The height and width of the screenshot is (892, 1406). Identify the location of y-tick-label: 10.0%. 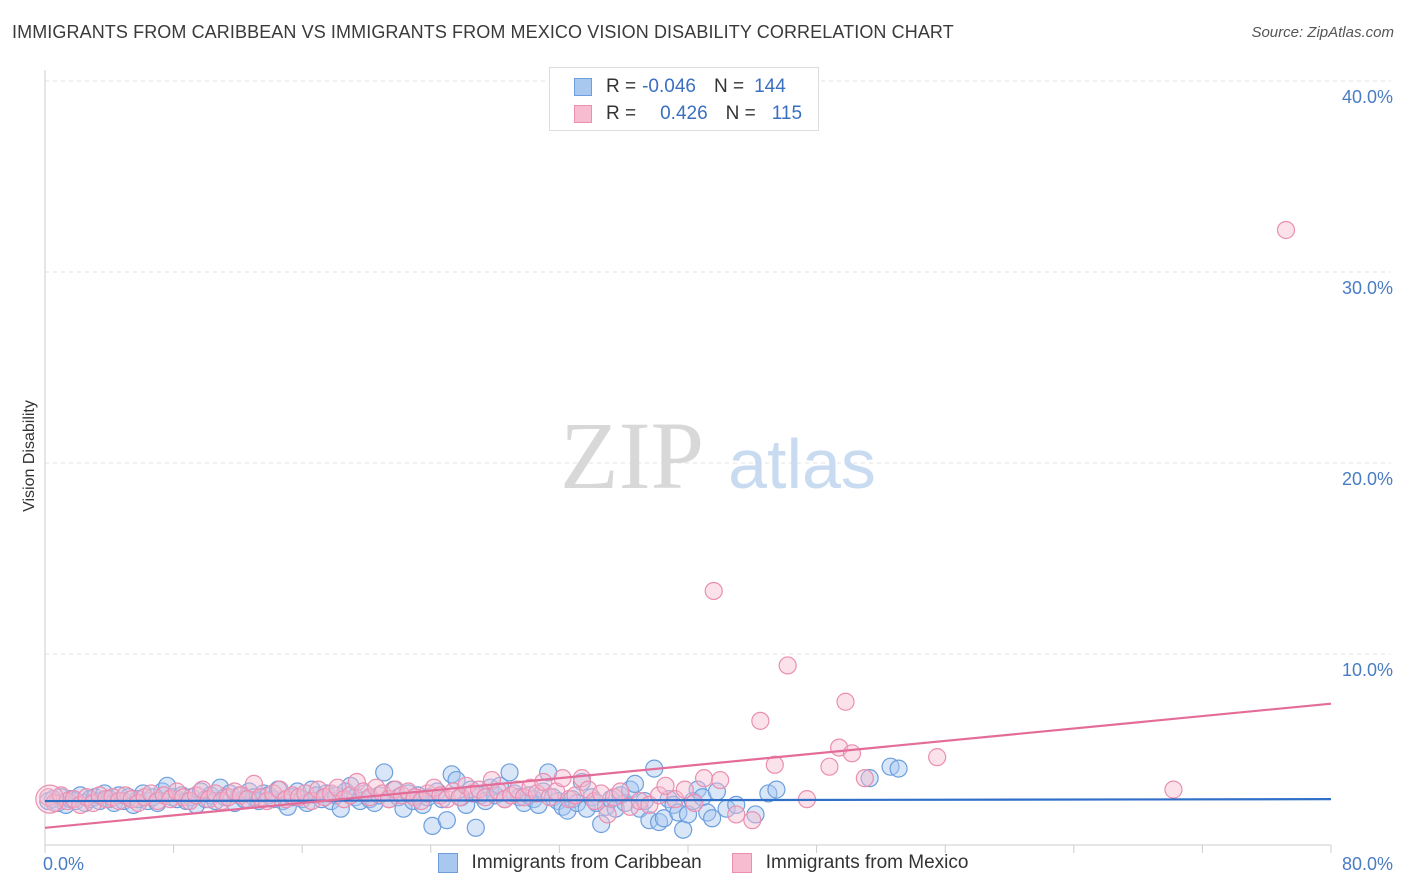
(1367, 670).